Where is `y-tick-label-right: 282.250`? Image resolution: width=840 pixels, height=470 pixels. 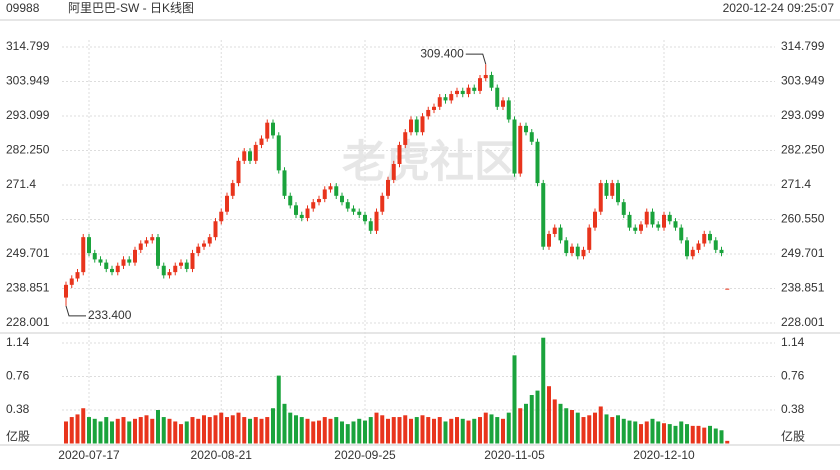 y-tick-label-right: 282.250 is located at coordinates (803, 150).